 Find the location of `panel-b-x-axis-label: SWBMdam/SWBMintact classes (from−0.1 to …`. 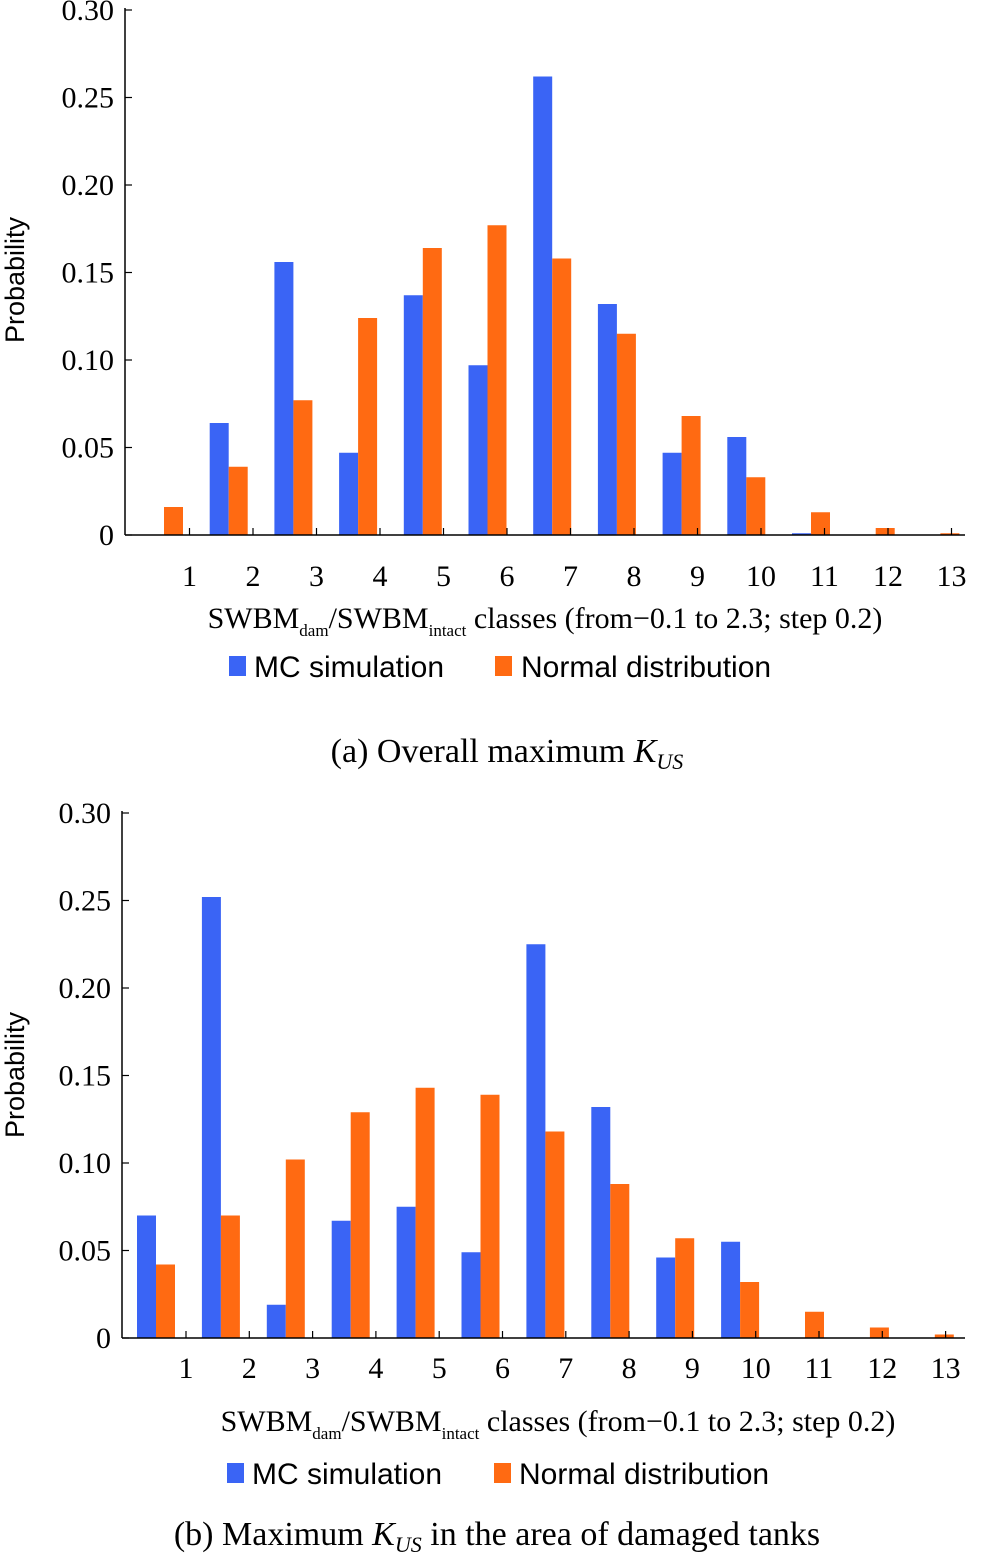

panel-b-x-axis-label: SWBMdam/SWBMintact classes (from−0.1 to … is located at coordinates (558, 1424).